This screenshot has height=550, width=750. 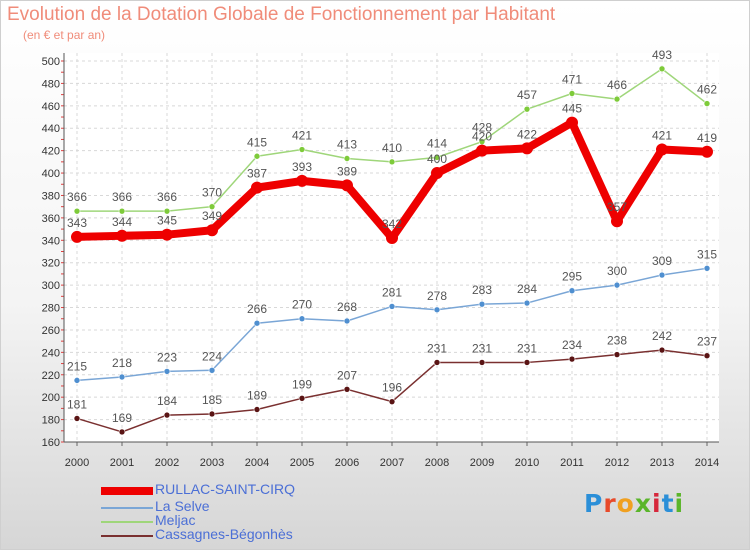 What do you see at coordinates (617, 85) in the screenshot?
I see `data-label: 466` at bounding box center [617, 85].